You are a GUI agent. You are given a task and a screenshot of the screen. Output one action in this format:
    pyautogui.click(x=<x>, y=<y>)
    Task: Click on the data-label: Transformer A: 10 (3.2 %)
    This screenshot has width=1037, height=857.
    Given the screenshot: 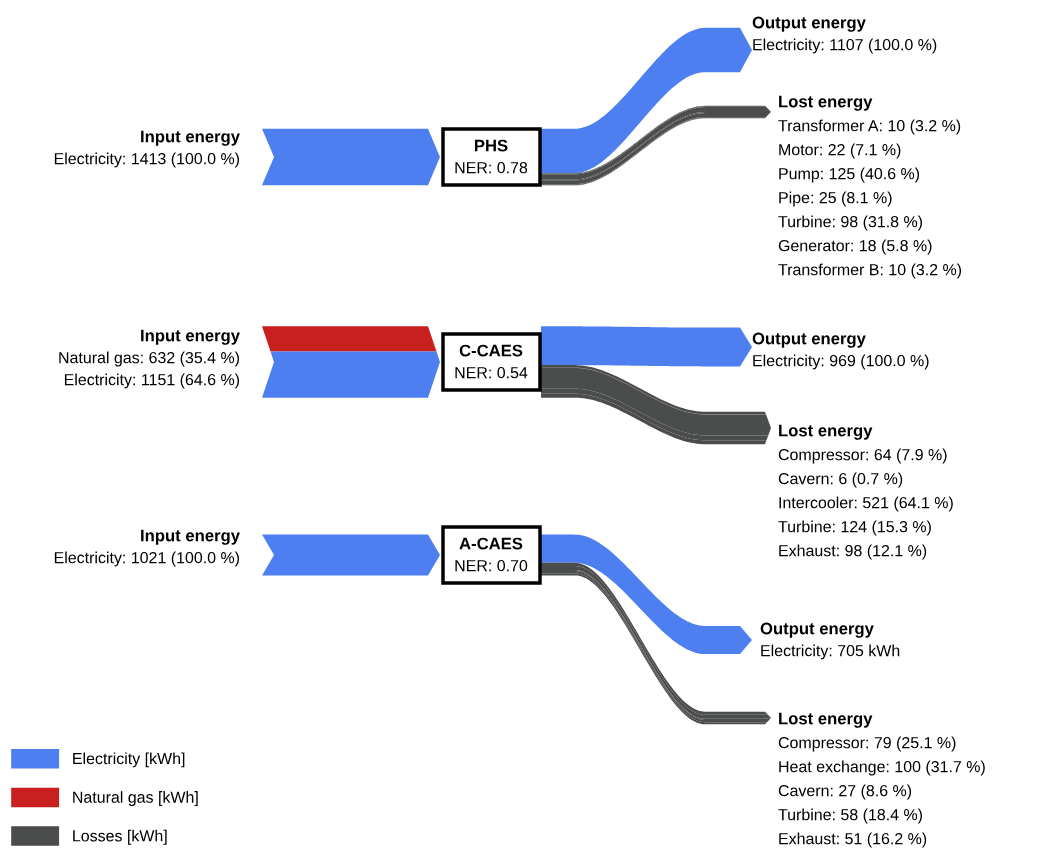 What is the action you would take?
    pyautogui.click(x=869, y=127)
    